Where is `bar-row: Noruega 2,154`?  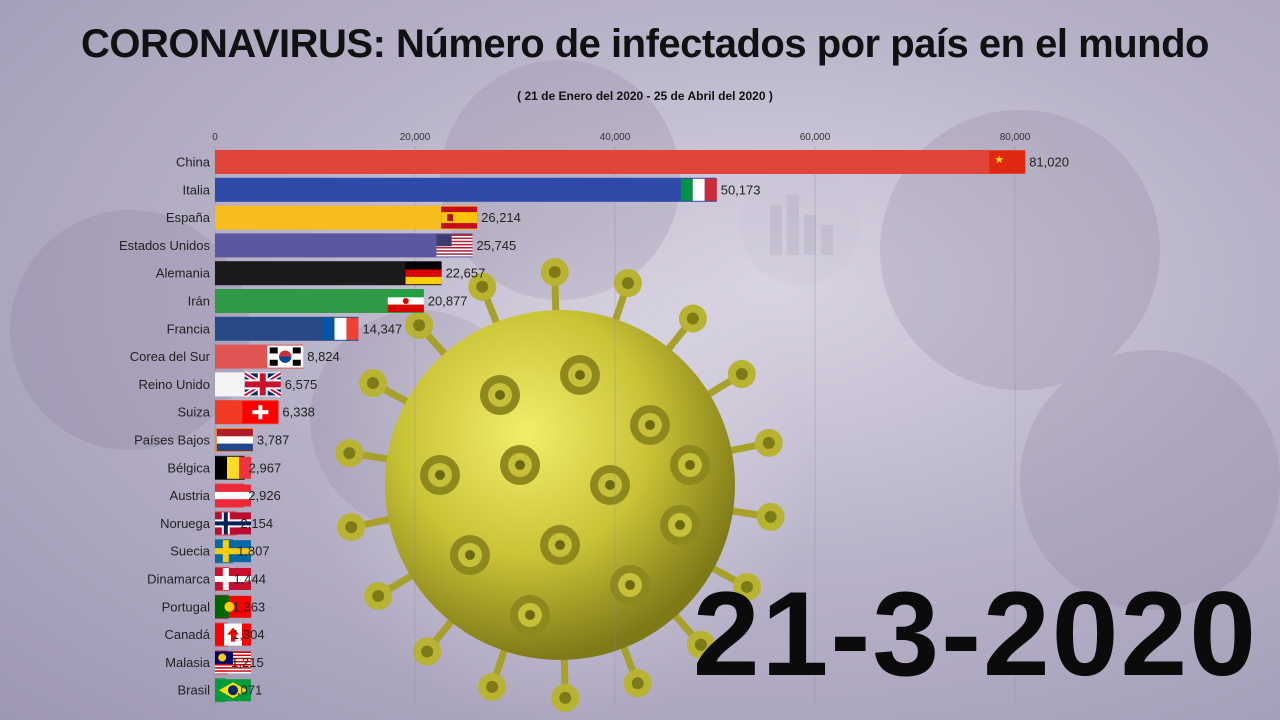 bar-row: Noruega 2,154 is located at coordinates (217, 523).